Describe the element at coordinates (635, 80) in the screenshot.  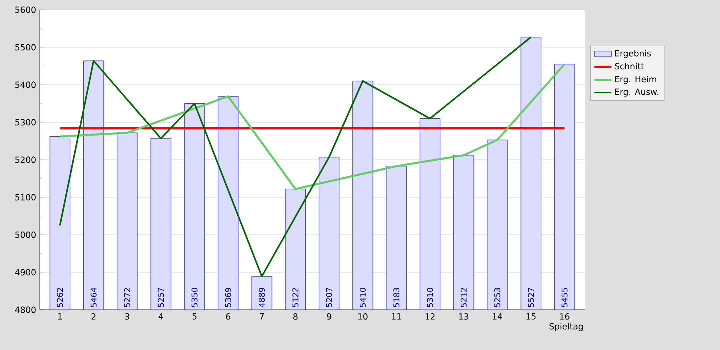
I see `legend-label: Erg. Heim` at that location.